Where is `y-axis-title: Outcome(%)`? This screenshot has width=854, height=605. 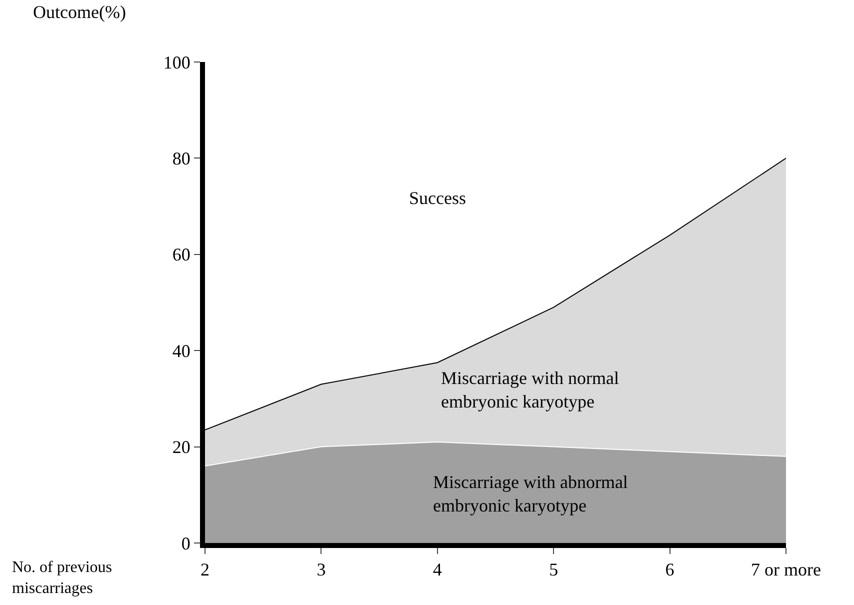 y-axis-title: Outcome(%) is located at coordinates (79, 12).